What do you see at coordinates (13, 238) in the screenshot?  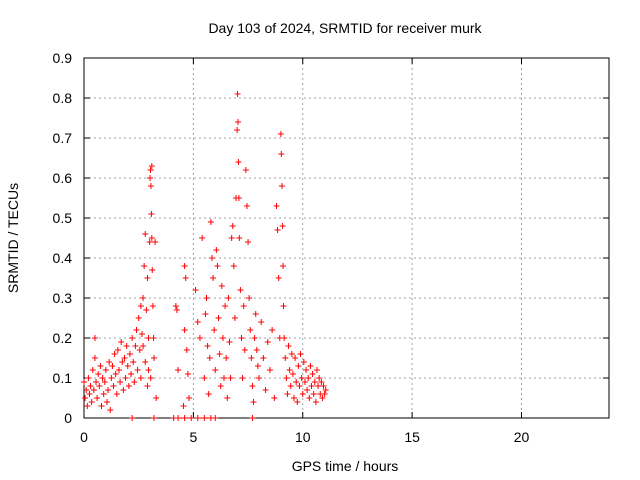 I see `y-axis-label: SRMTID / TECUs` at bounding box center [13, 238].